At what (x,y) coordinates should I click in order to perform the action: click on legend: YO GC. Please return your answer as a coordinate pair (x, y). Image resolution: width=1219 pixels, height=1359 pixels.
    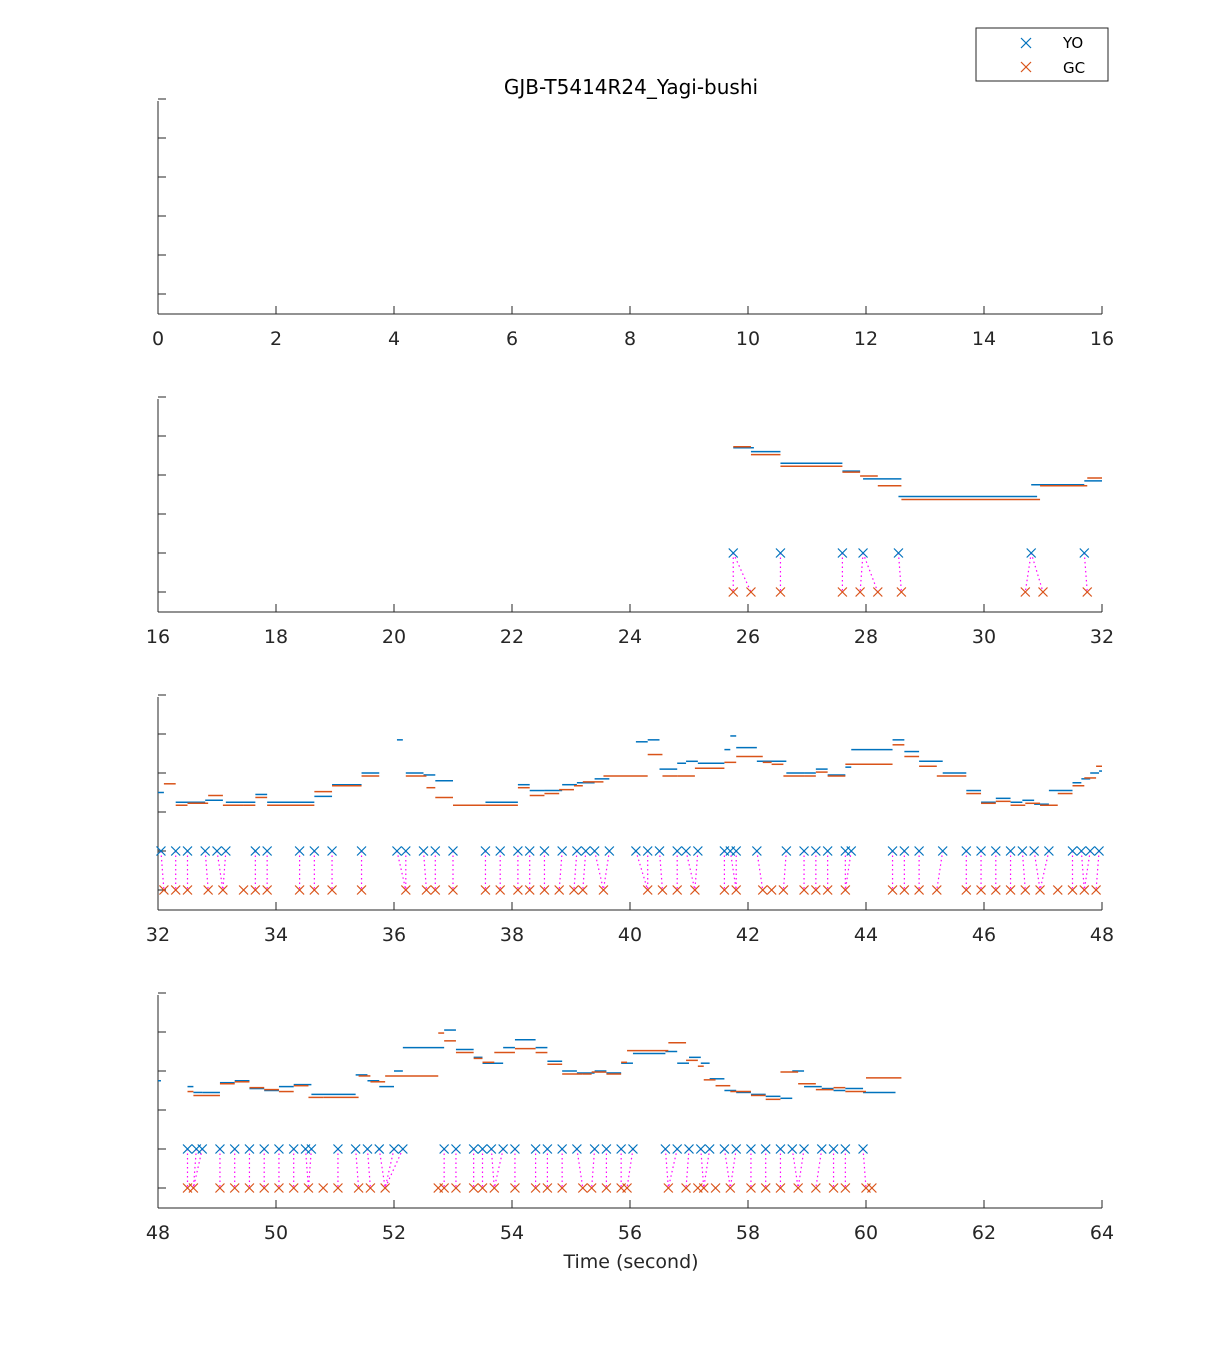
    Looking at the image, I should click on (1042, 54).